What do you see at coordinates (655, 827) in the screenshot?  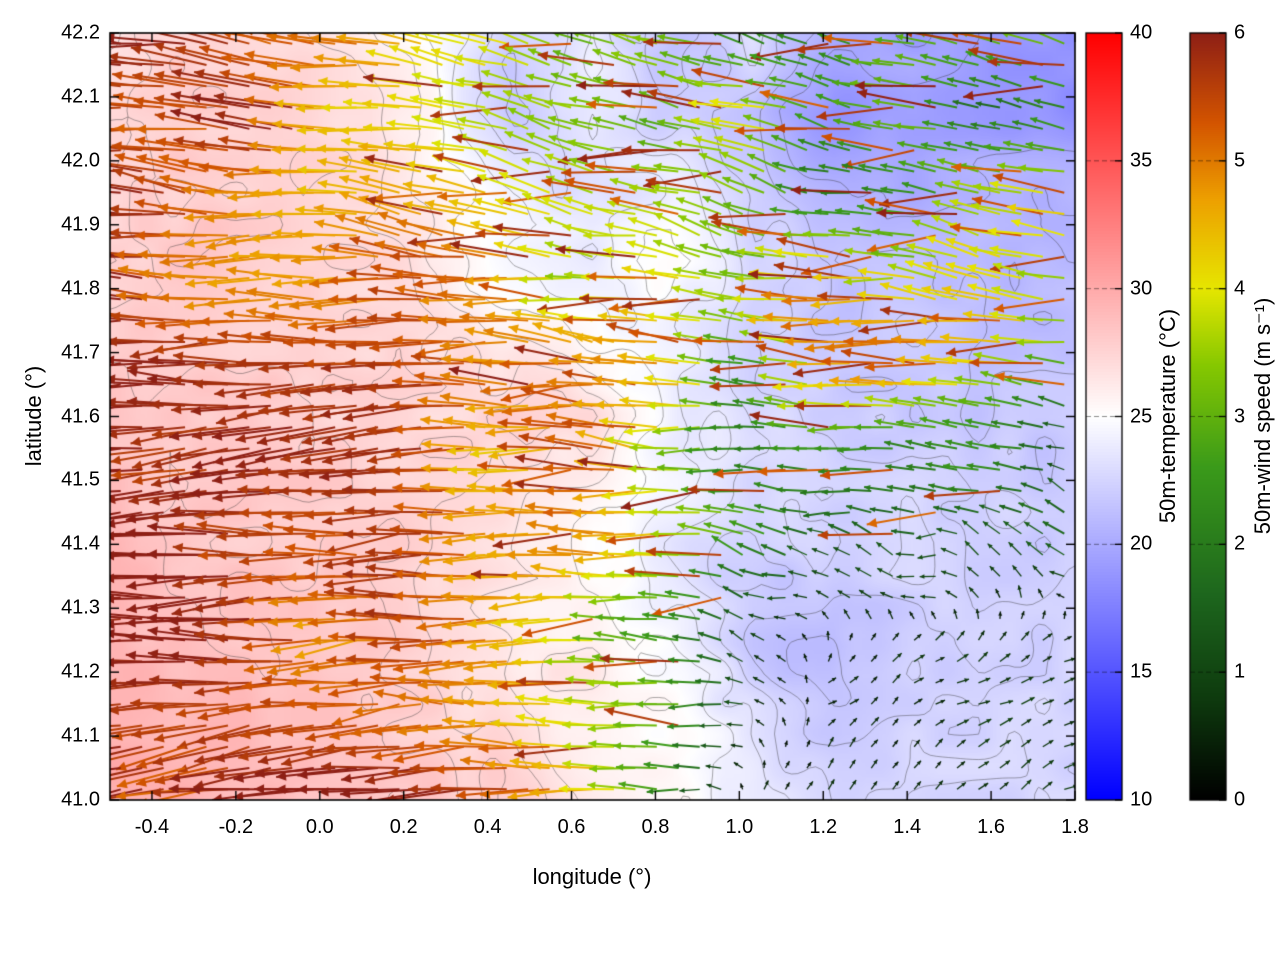 I see `x-tick-label: 0.8` at bounding box center [655, 827].